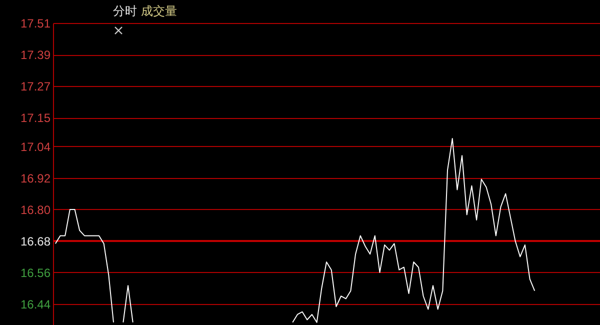 Image resolution: width=600 pixels, height=325 pixels. What do you see at coordinates (35, 209) in the screenshot?
I see `y-tick-label: 16.80` at bounding box center [35, 209].